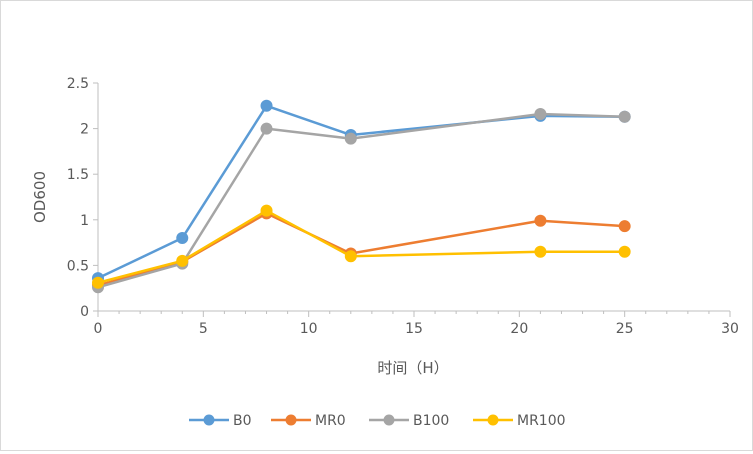 This screenshot has width=753, height=454. Describe the element at coordinates (242, 421) in the screenshot. I see `legend-label: B0` at that location.